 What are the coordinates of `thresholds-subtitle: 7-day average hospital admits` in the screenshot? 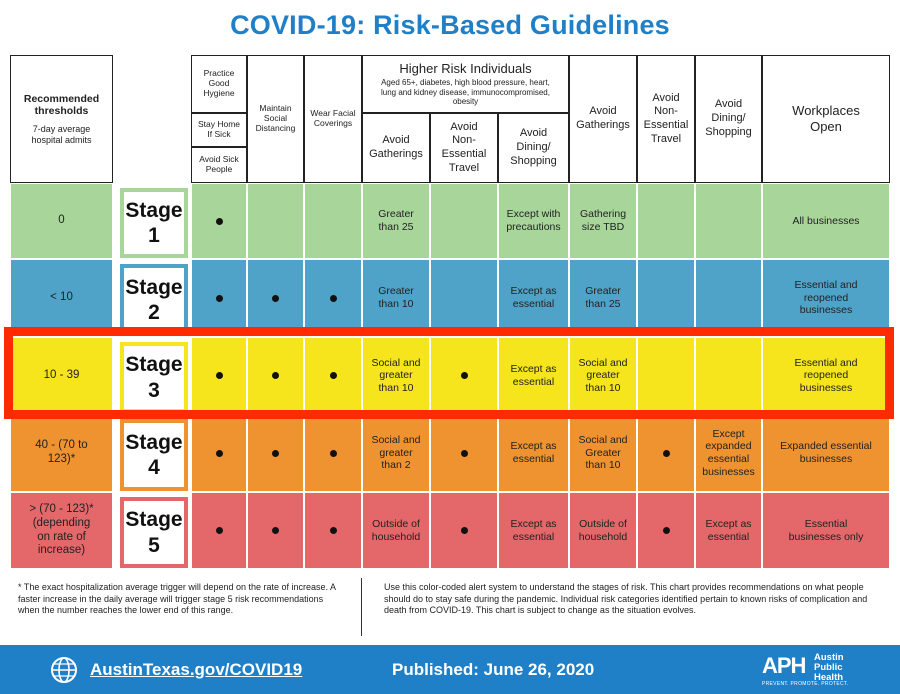 It's located at (61, 134).